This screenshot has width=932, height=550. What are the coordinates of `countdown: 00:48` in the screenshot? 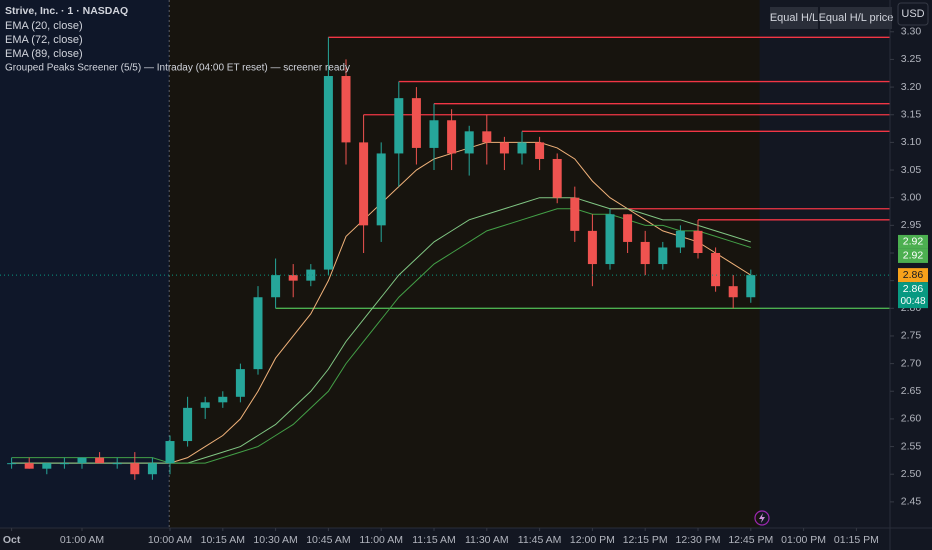 It's located at (912, 301).